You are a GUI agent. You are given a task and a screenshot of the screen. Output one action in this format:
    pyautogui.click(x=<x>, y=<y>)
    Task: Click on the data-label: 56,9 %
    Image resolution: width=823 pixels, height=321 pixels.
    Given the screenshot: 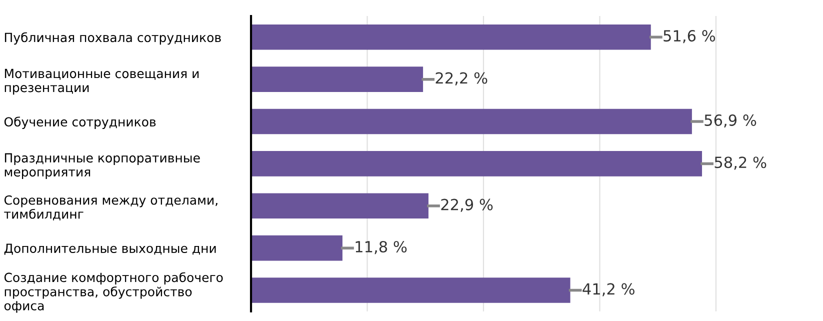 What is the action you would take?
    pyautogui.click(x=730, y=121)
    